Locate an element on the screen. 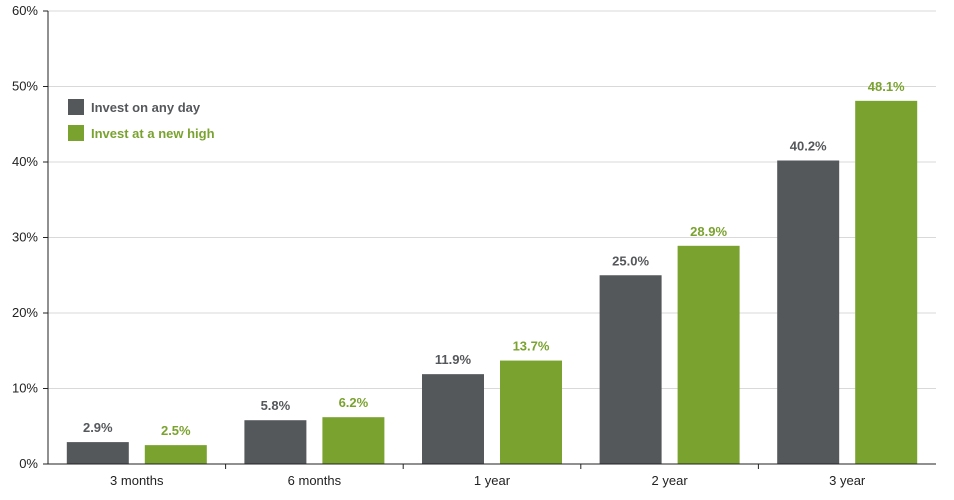 The height and width of the screenshot is (500, 954). data-label: 6.2% is located at coordinates (354, 402).